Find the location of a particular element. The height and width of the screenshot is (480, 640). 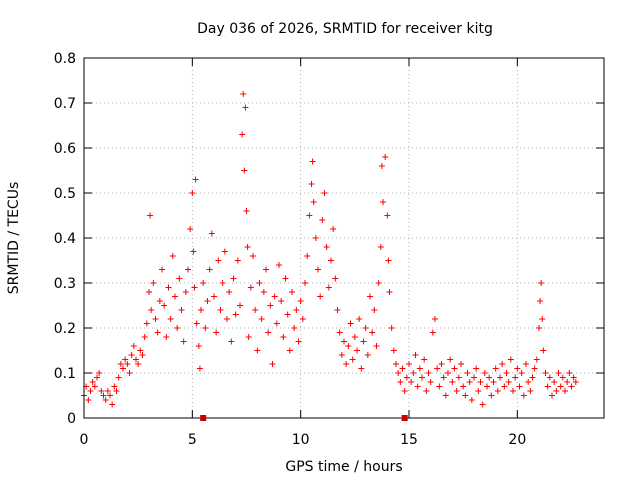

y-axis-label: SRMTID / TECUs is located at coordinates (14, 238).